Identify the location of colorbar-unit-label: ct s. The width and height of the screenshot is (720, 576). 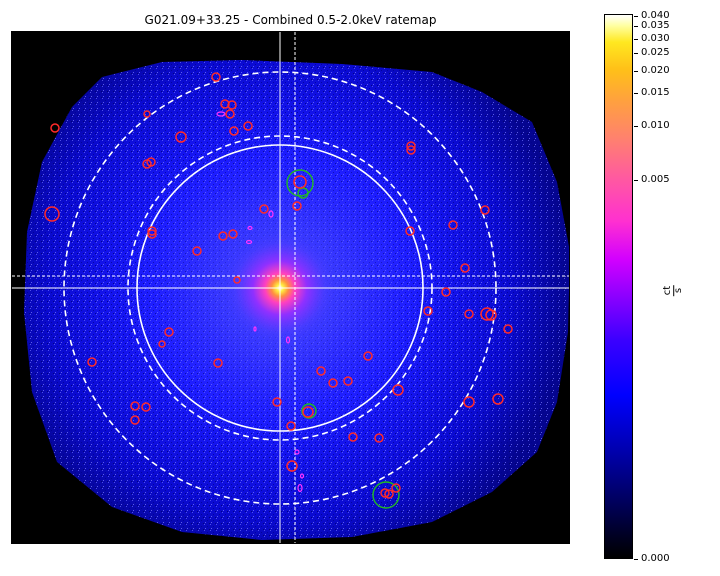
(673, 290).